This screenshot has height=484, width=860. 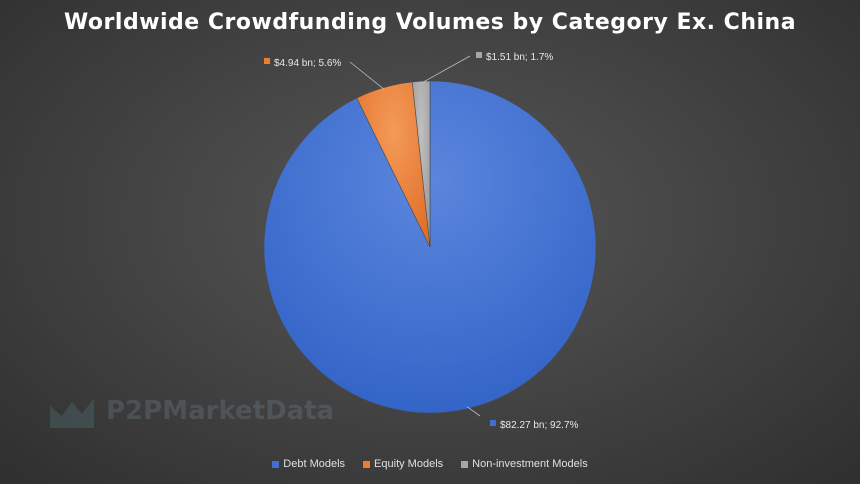 I want to click on leader-line-equity, so click(x=367, y=75).